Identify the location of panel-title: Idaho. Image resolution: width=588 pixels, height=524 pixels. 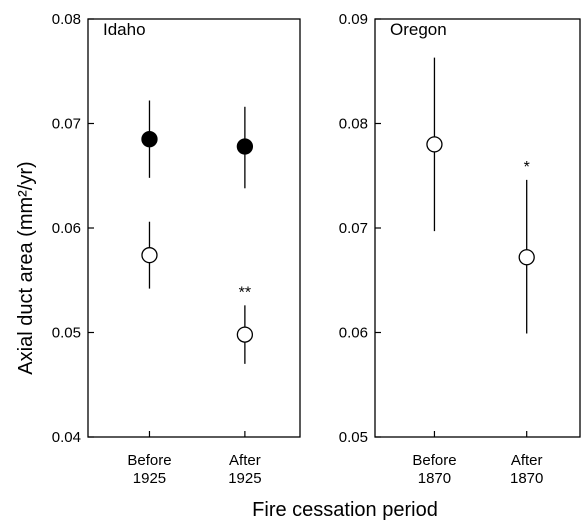
(124, 29).